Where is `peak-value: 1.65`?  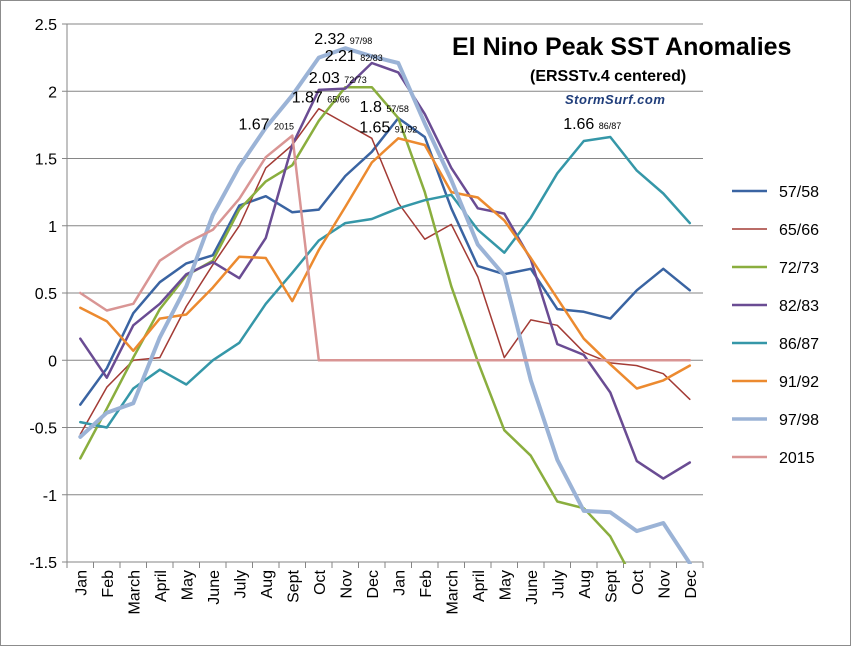 peak-value: 1.65 is located at coordinates (377, 127).